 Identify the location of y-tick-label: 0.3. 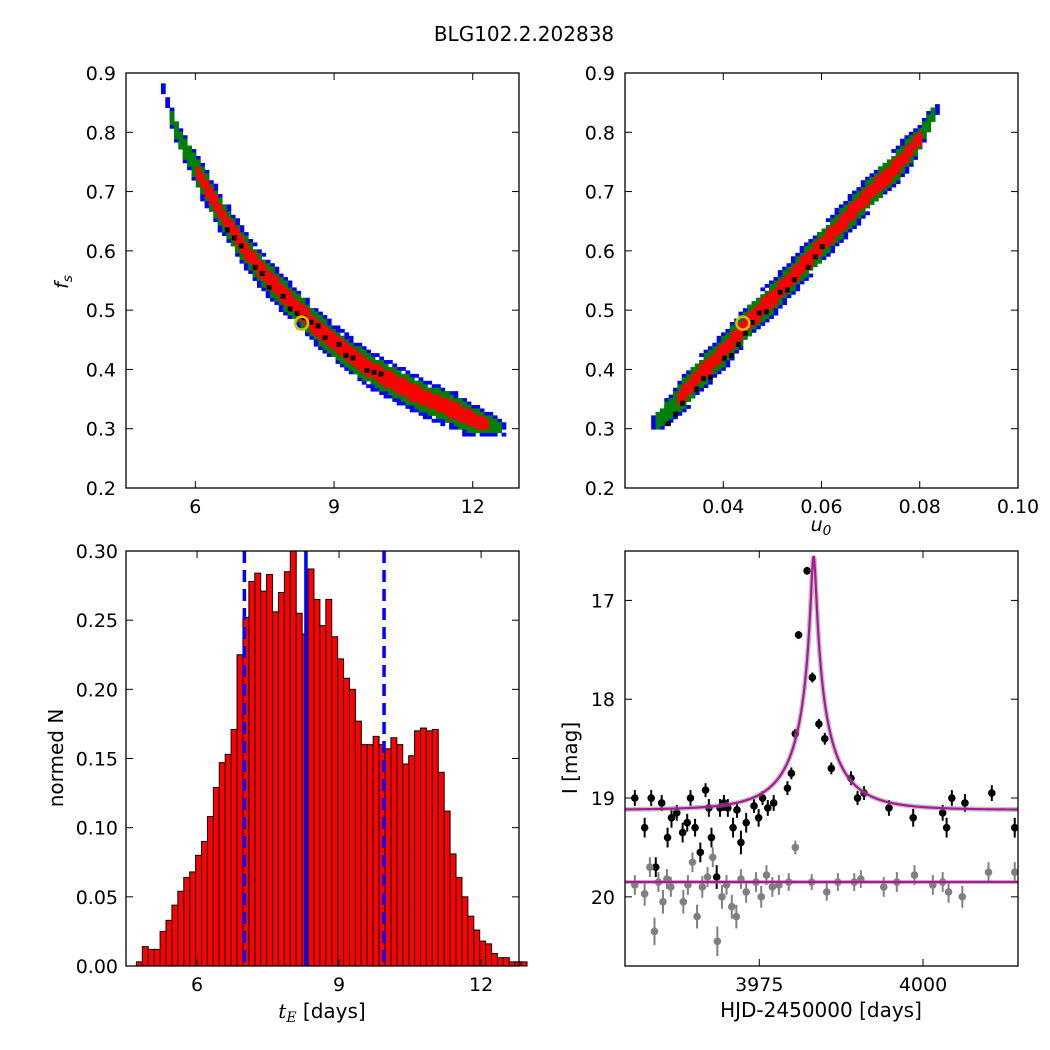
(101, 430).